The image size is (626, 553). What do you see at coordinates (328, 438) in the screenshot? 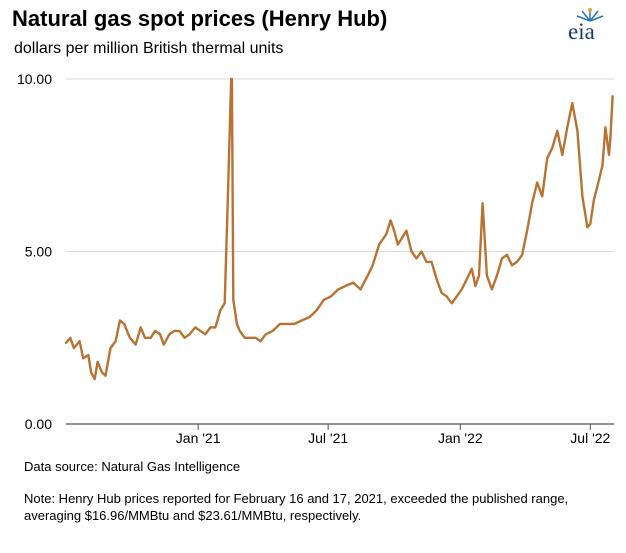
I see `x-tick-label: Jul '21` at bounding box center [328, 438].